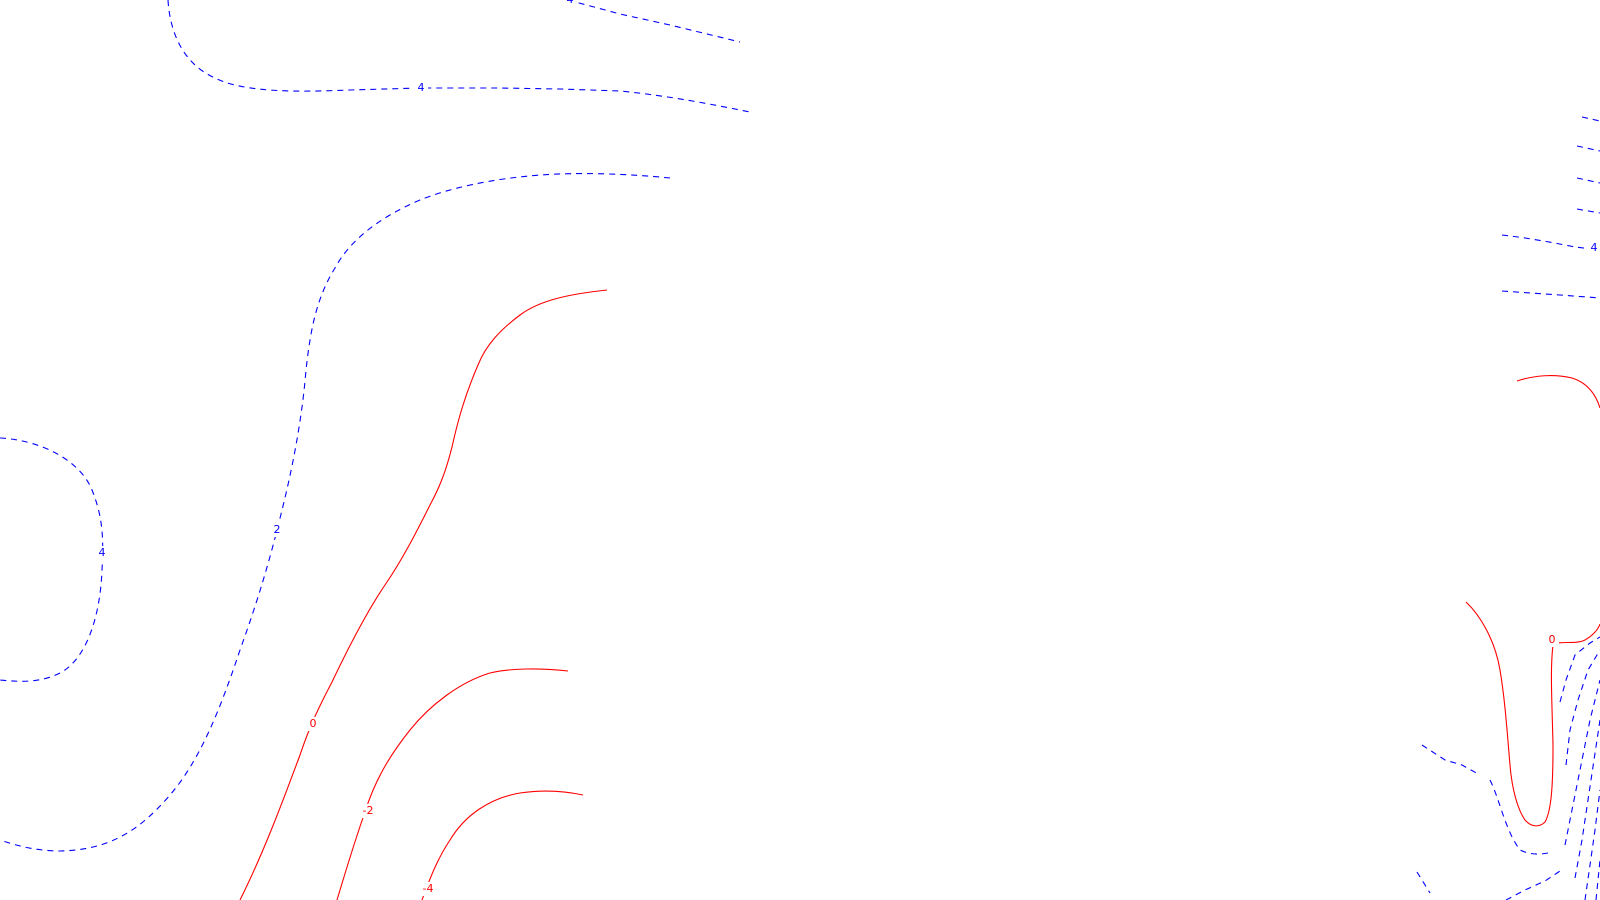 This screenshot has height=900, width=1600. What do you see at coordinates (1558, 392) in the screenshot?
I see `contour-0-right-top-line` at bounding box center [1558, 392].